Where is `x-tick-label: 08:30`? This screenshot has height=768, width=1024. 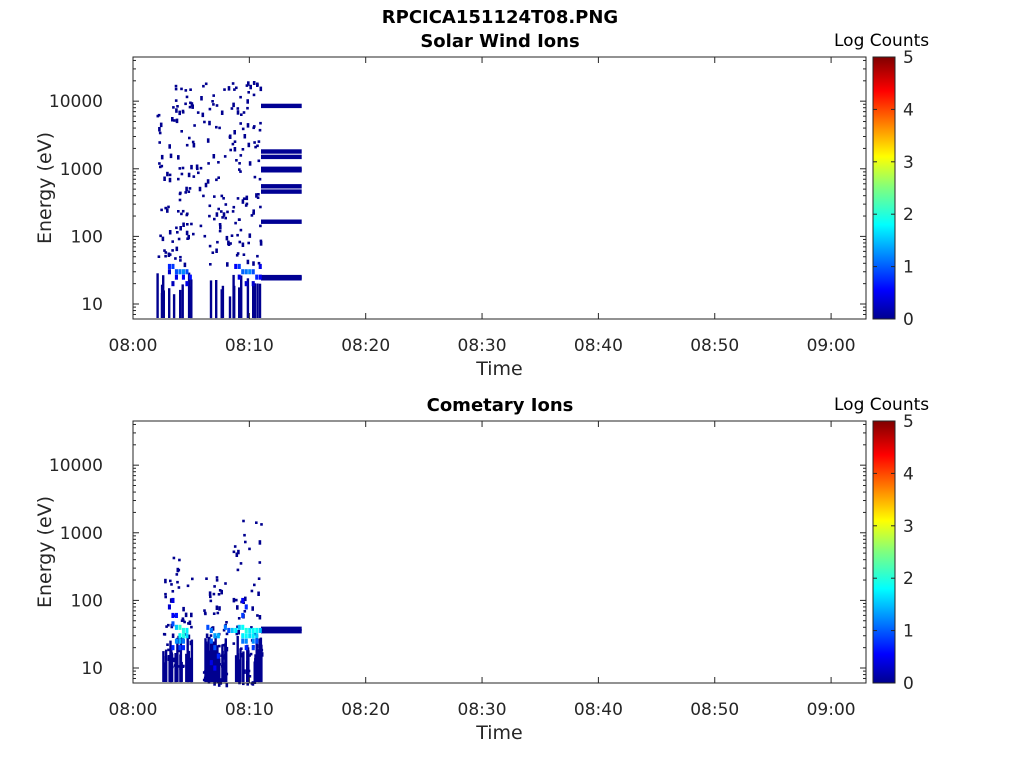
x-tick-label: 08:30 is located at coordinates (482, 346).